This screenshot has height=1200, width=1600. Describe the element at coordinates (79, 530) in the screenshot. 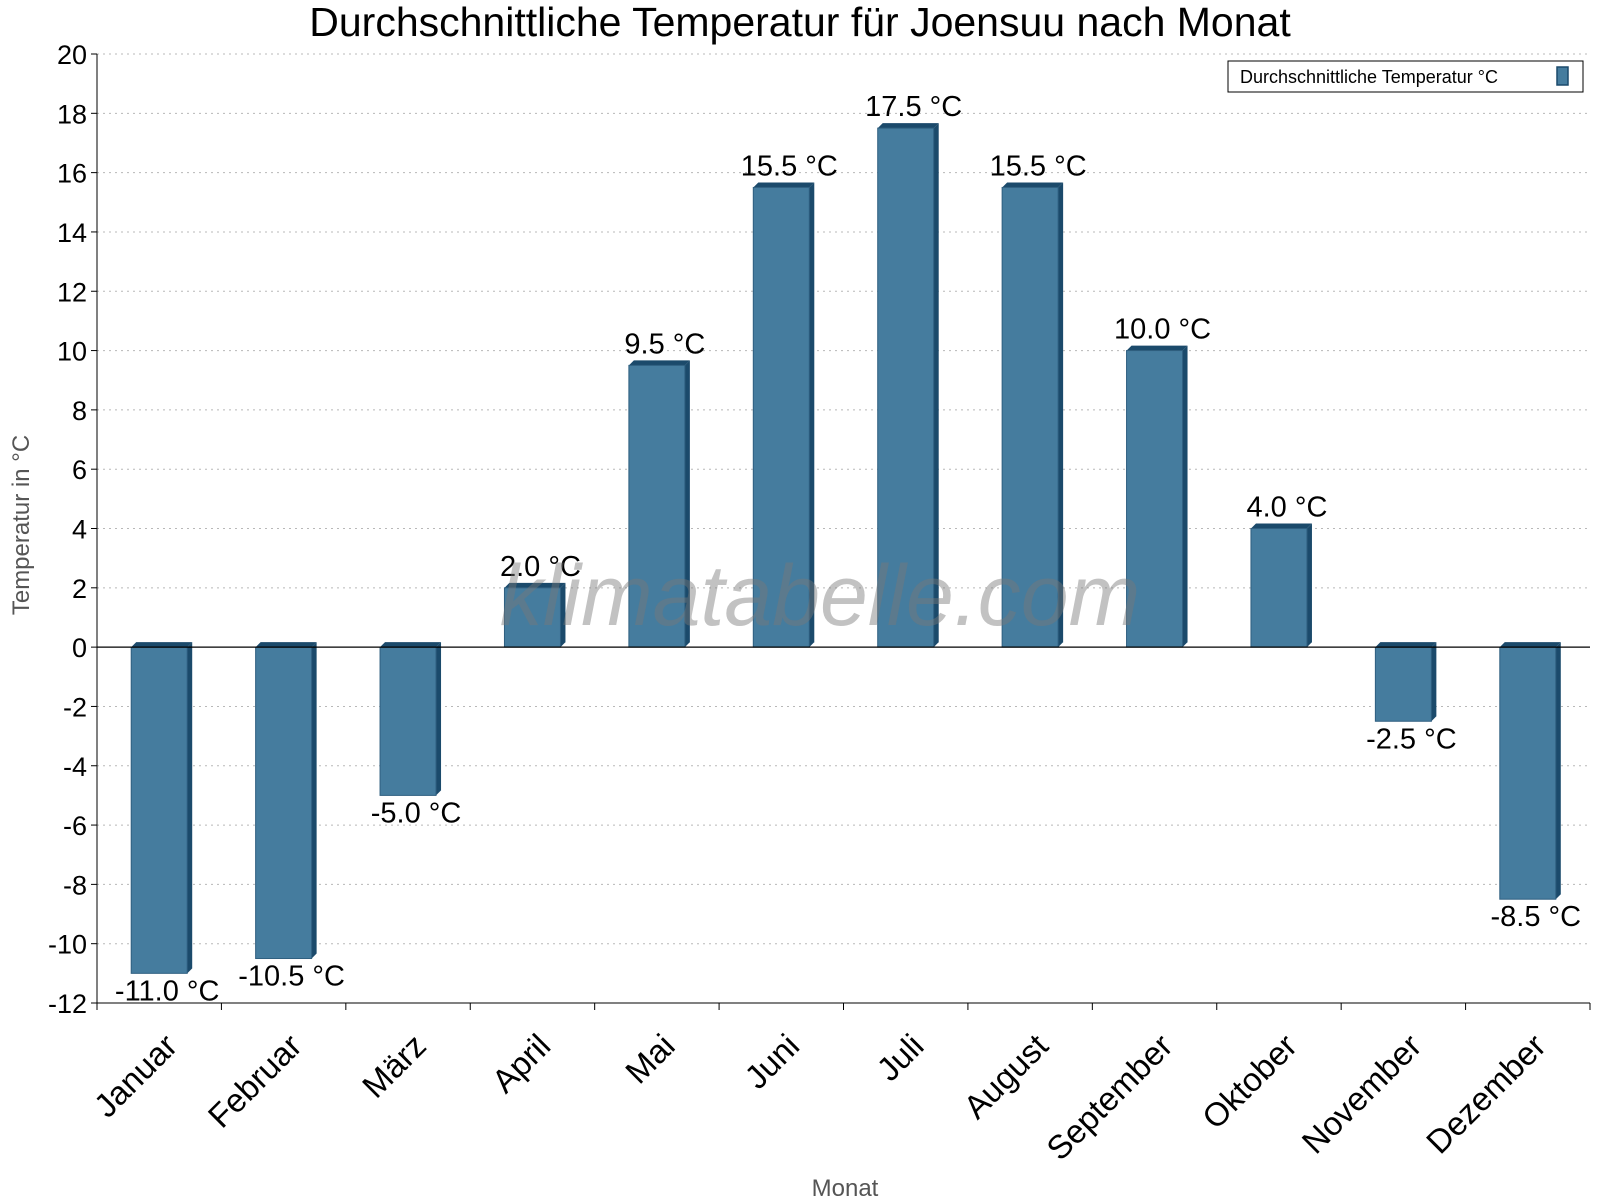

I see `y-tick-label: 4` at that location.